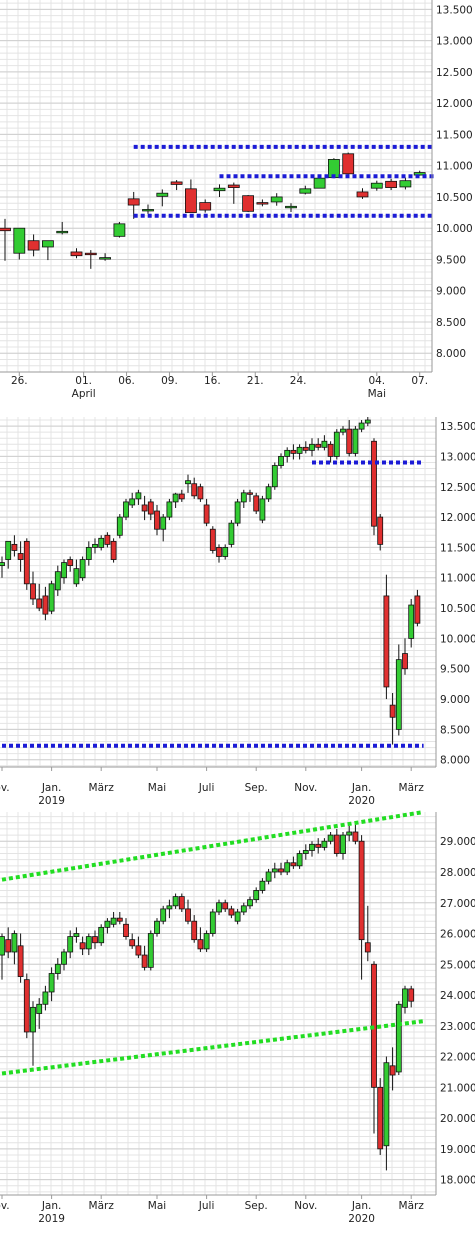  What do you see at coordinates (454, 73) in the screenshot?
I see `y-tick-label: 12.500` at bounding box center [454, 73].